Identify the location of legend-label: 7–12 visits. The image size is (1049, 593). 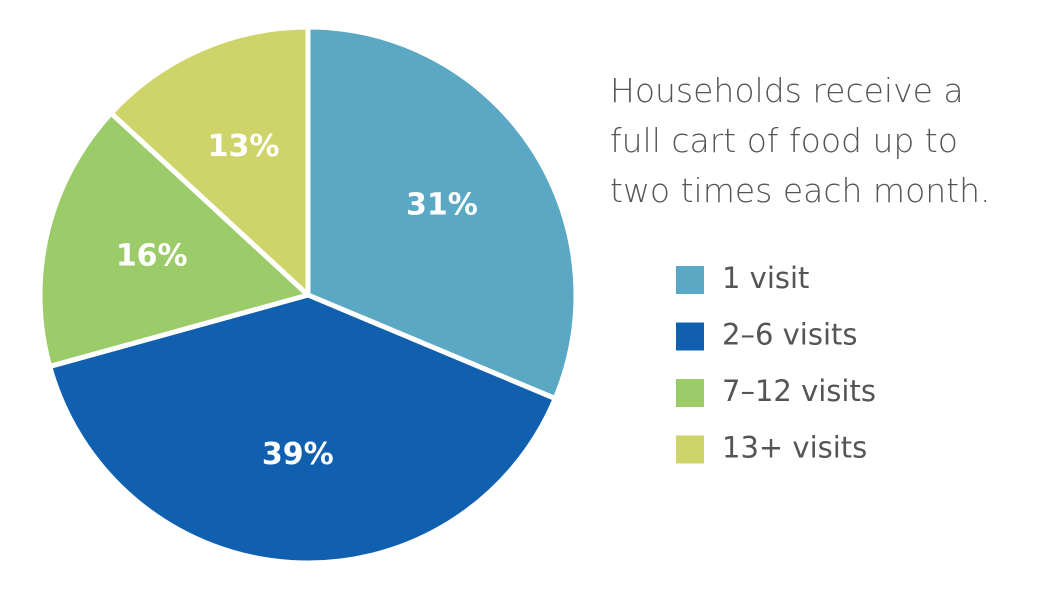
(799, 391).